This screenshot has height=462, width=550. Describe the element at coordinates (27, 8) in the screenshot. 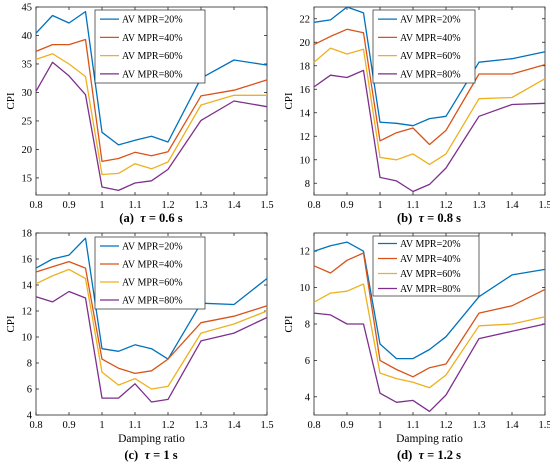

I see `y-tick-label: 45` at that location.